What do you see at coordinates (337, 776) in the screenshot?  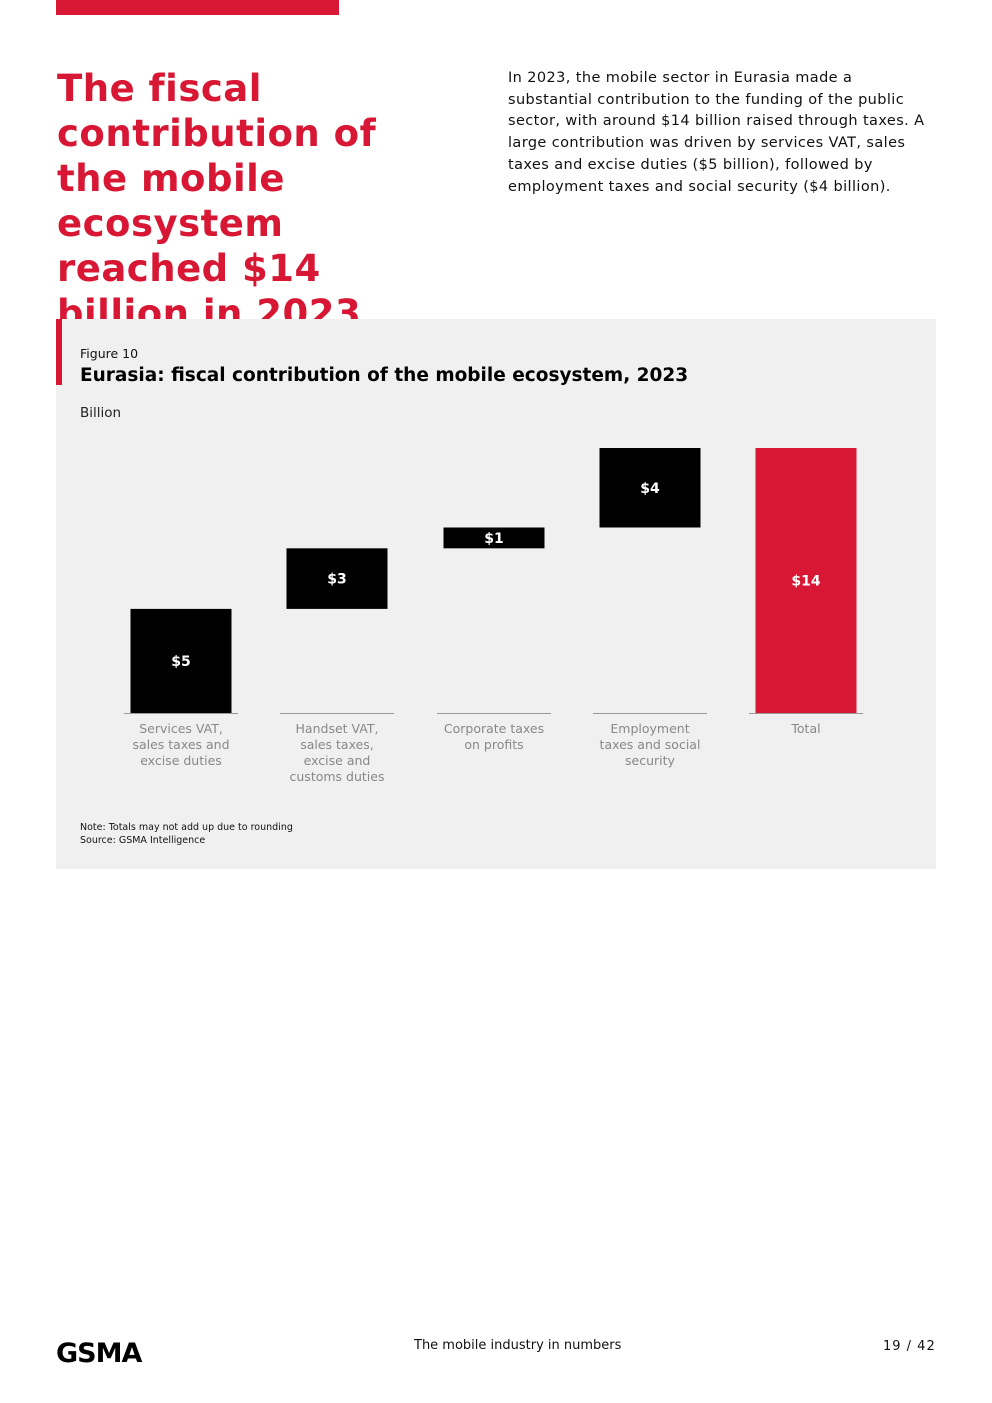 I see `category-label: customs duties` at bounding box center [337, 776].